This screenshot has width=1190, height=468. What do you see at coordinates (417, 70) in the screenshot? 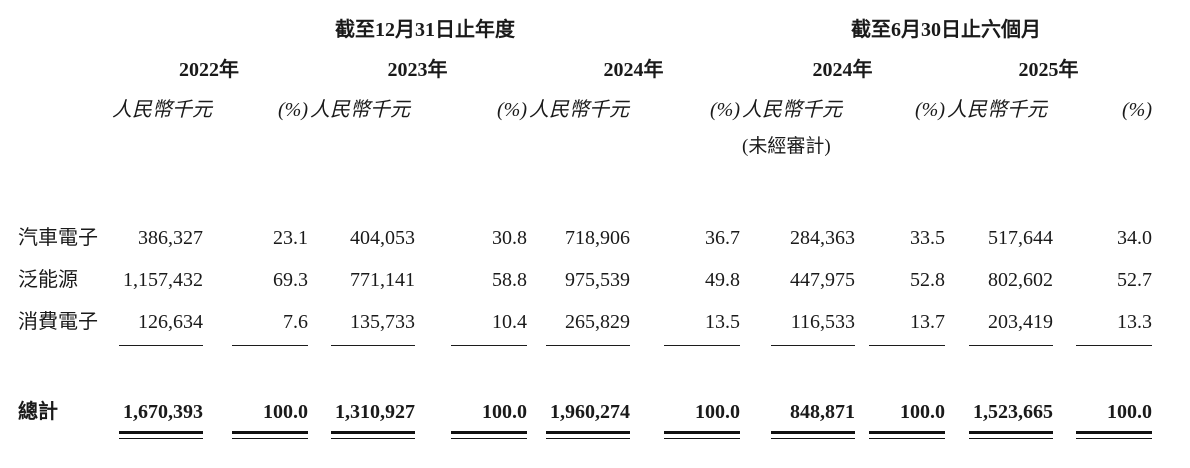
I see `year-header-2023: 2023年` at bounding box center [417, 70].